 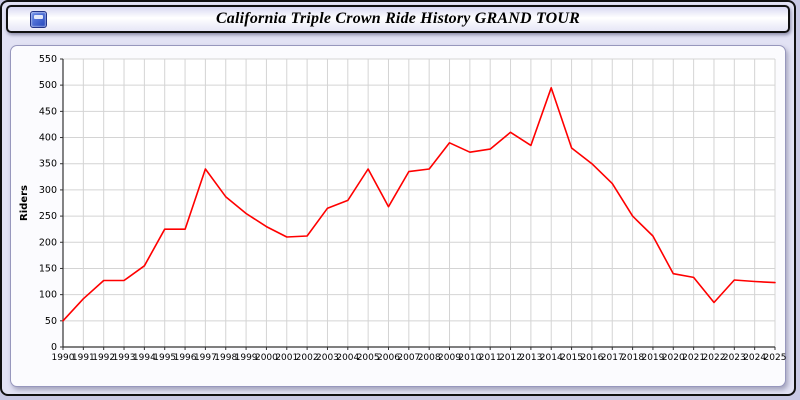 What do you see at coordinates (551, 358) in the screenshot?
I see `x-tick-label: 2014` at bounding box center [551, 358].